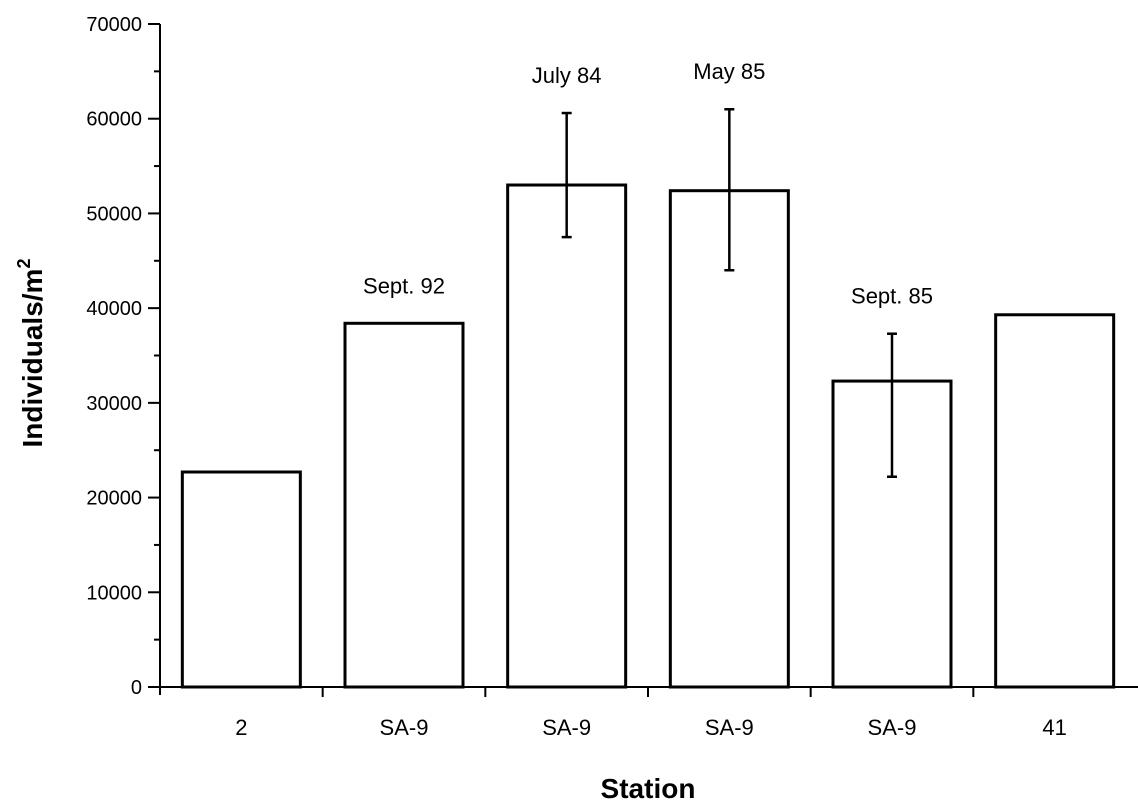  I want to click on bar-annotation: July 84, so click(567, 75).